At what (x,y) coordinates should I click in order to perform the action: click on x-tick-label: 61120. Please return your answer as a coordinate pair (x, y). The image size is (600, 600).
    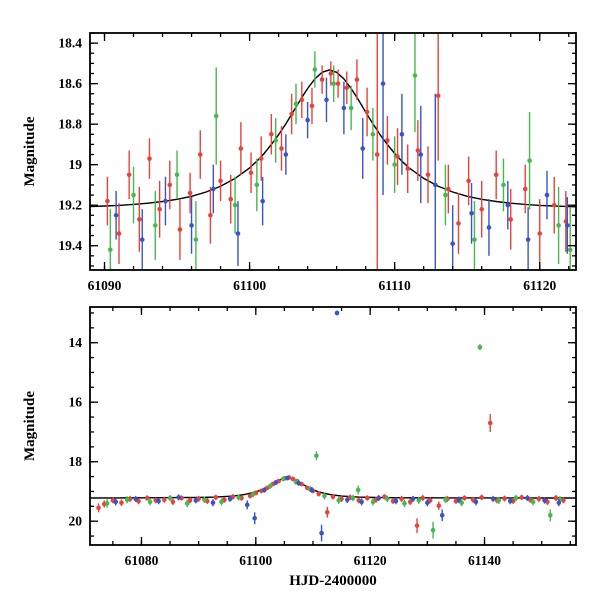
    Looking at the image, I should click on (539, 285).